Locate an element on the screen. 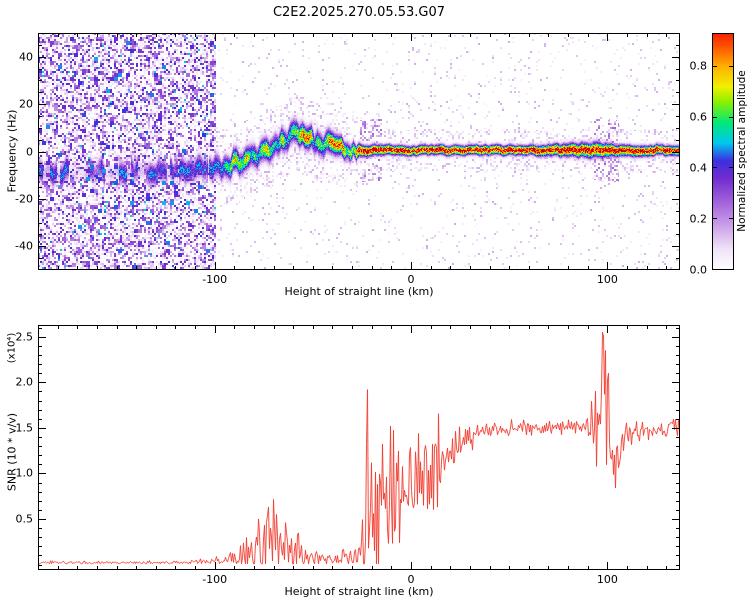  snr-x-axis-label: Height of straight line (km) is located at coordinates (359, 591).